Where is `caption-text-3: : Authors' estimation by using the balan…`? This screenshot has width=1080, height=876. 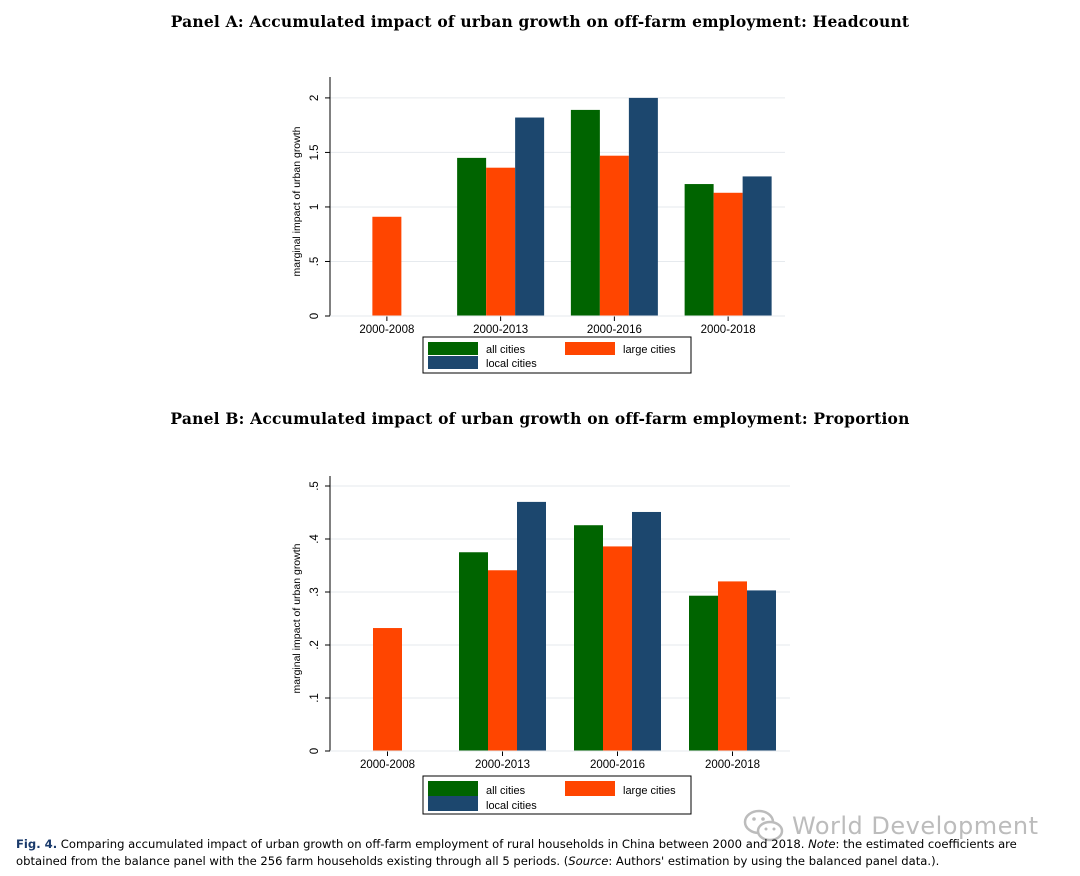
caption-text-3: : Authors' estimation by using the balan… is located at coordinates (774, 861).